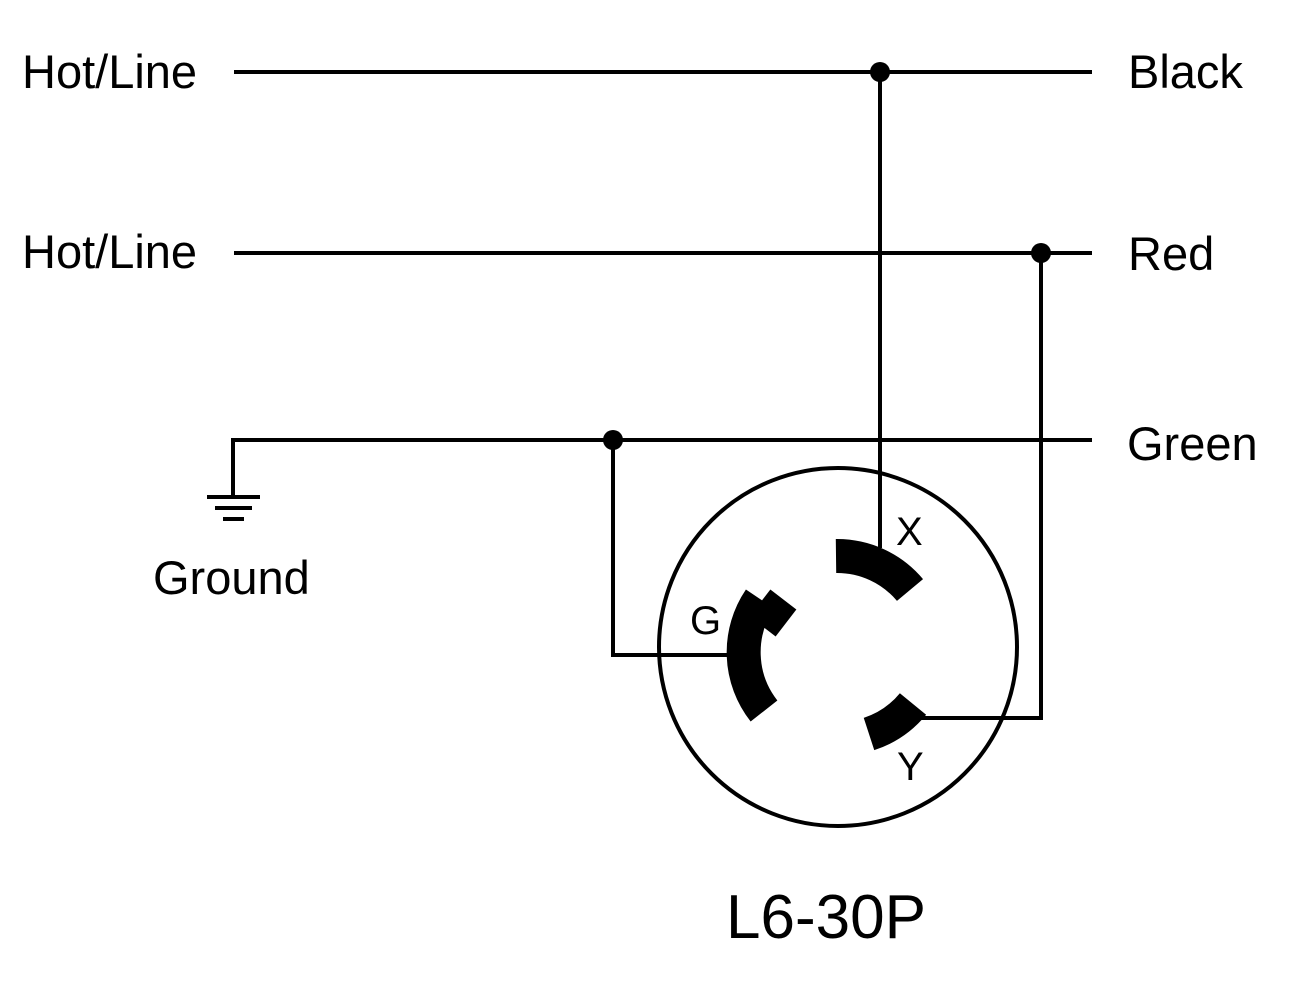 Image resolution: width=1296 pixels, height=986 pixels. Describe the element at coordinates (233, 508) in the screenshot. I see `ground-symbol-icon` at that location.